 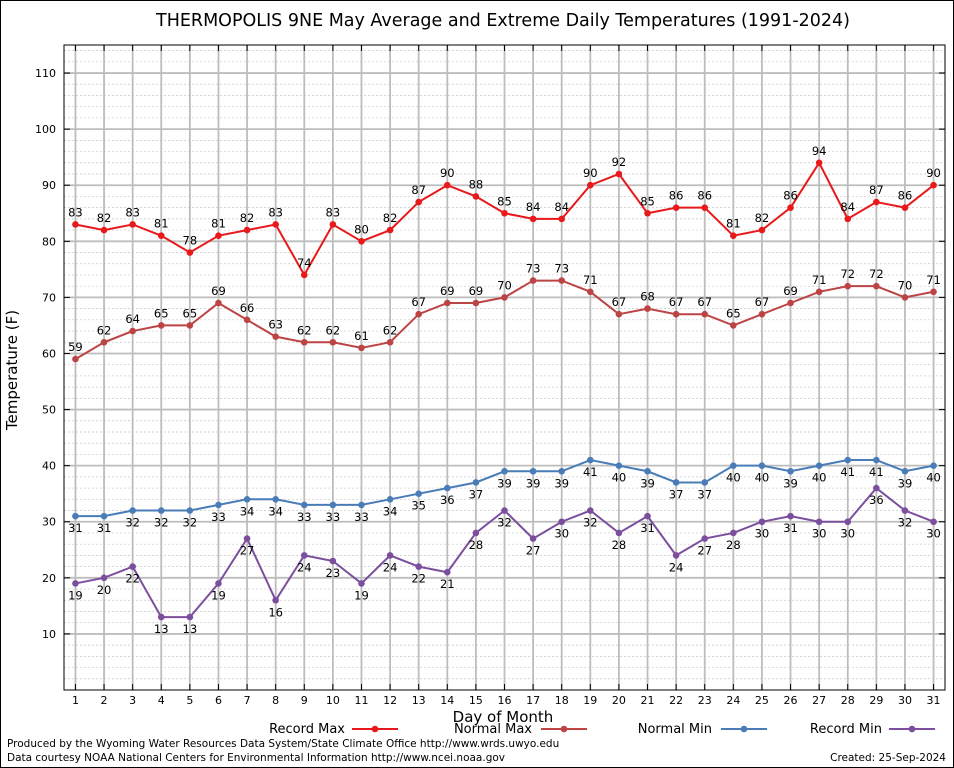 I want to click on record-min-data-label: 22, so click(x=418, y=579).